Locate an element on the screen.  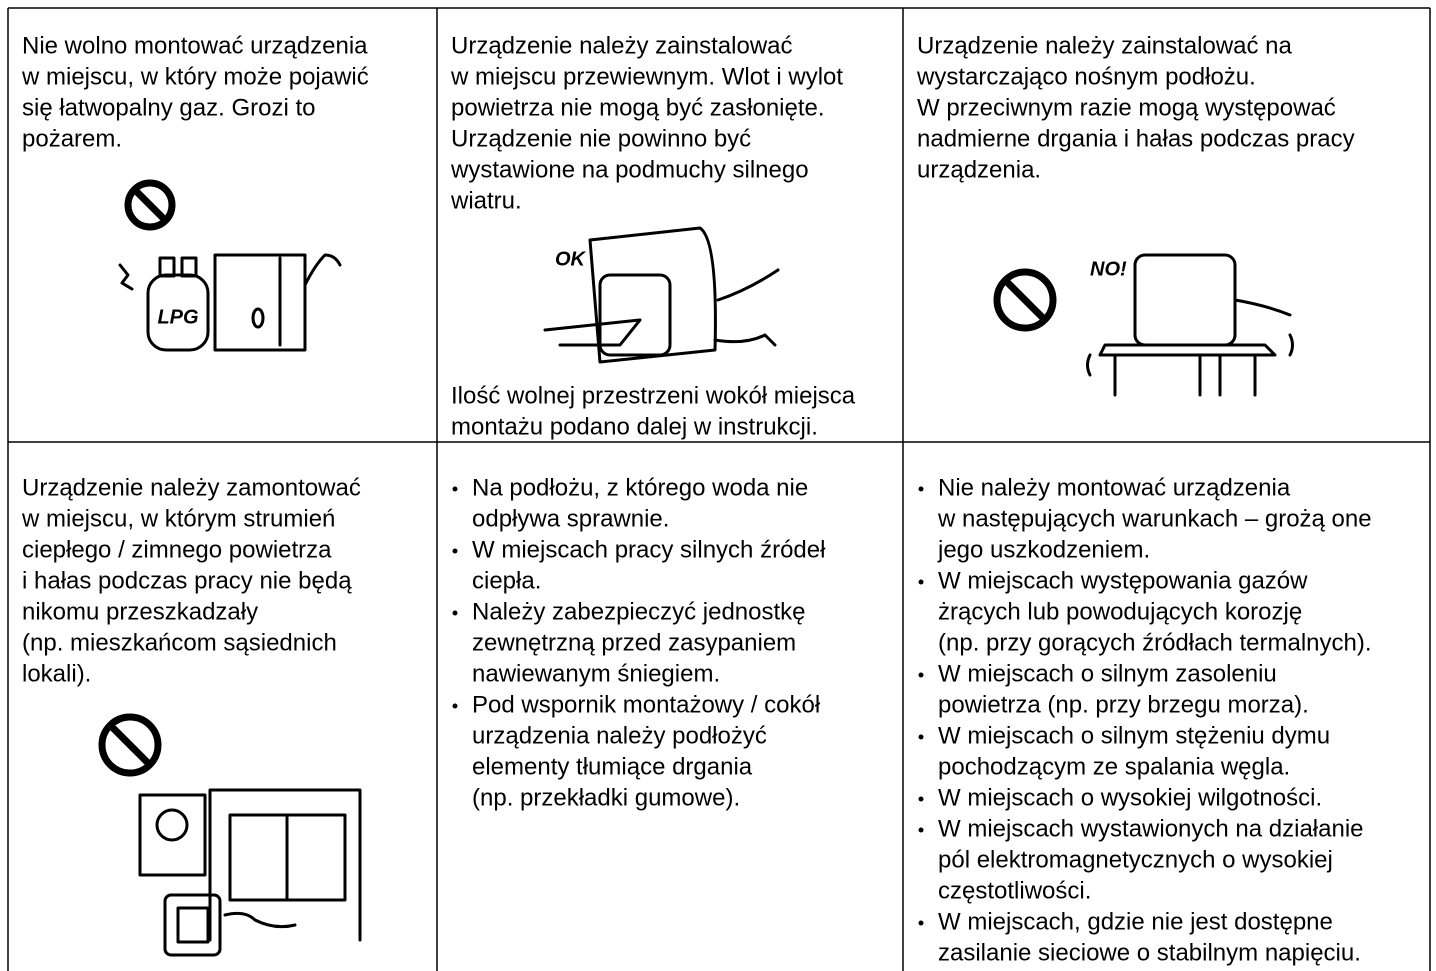
list-item-text: powietrza (np. przy brzegu morza). is located at coordinates (1123, 704).